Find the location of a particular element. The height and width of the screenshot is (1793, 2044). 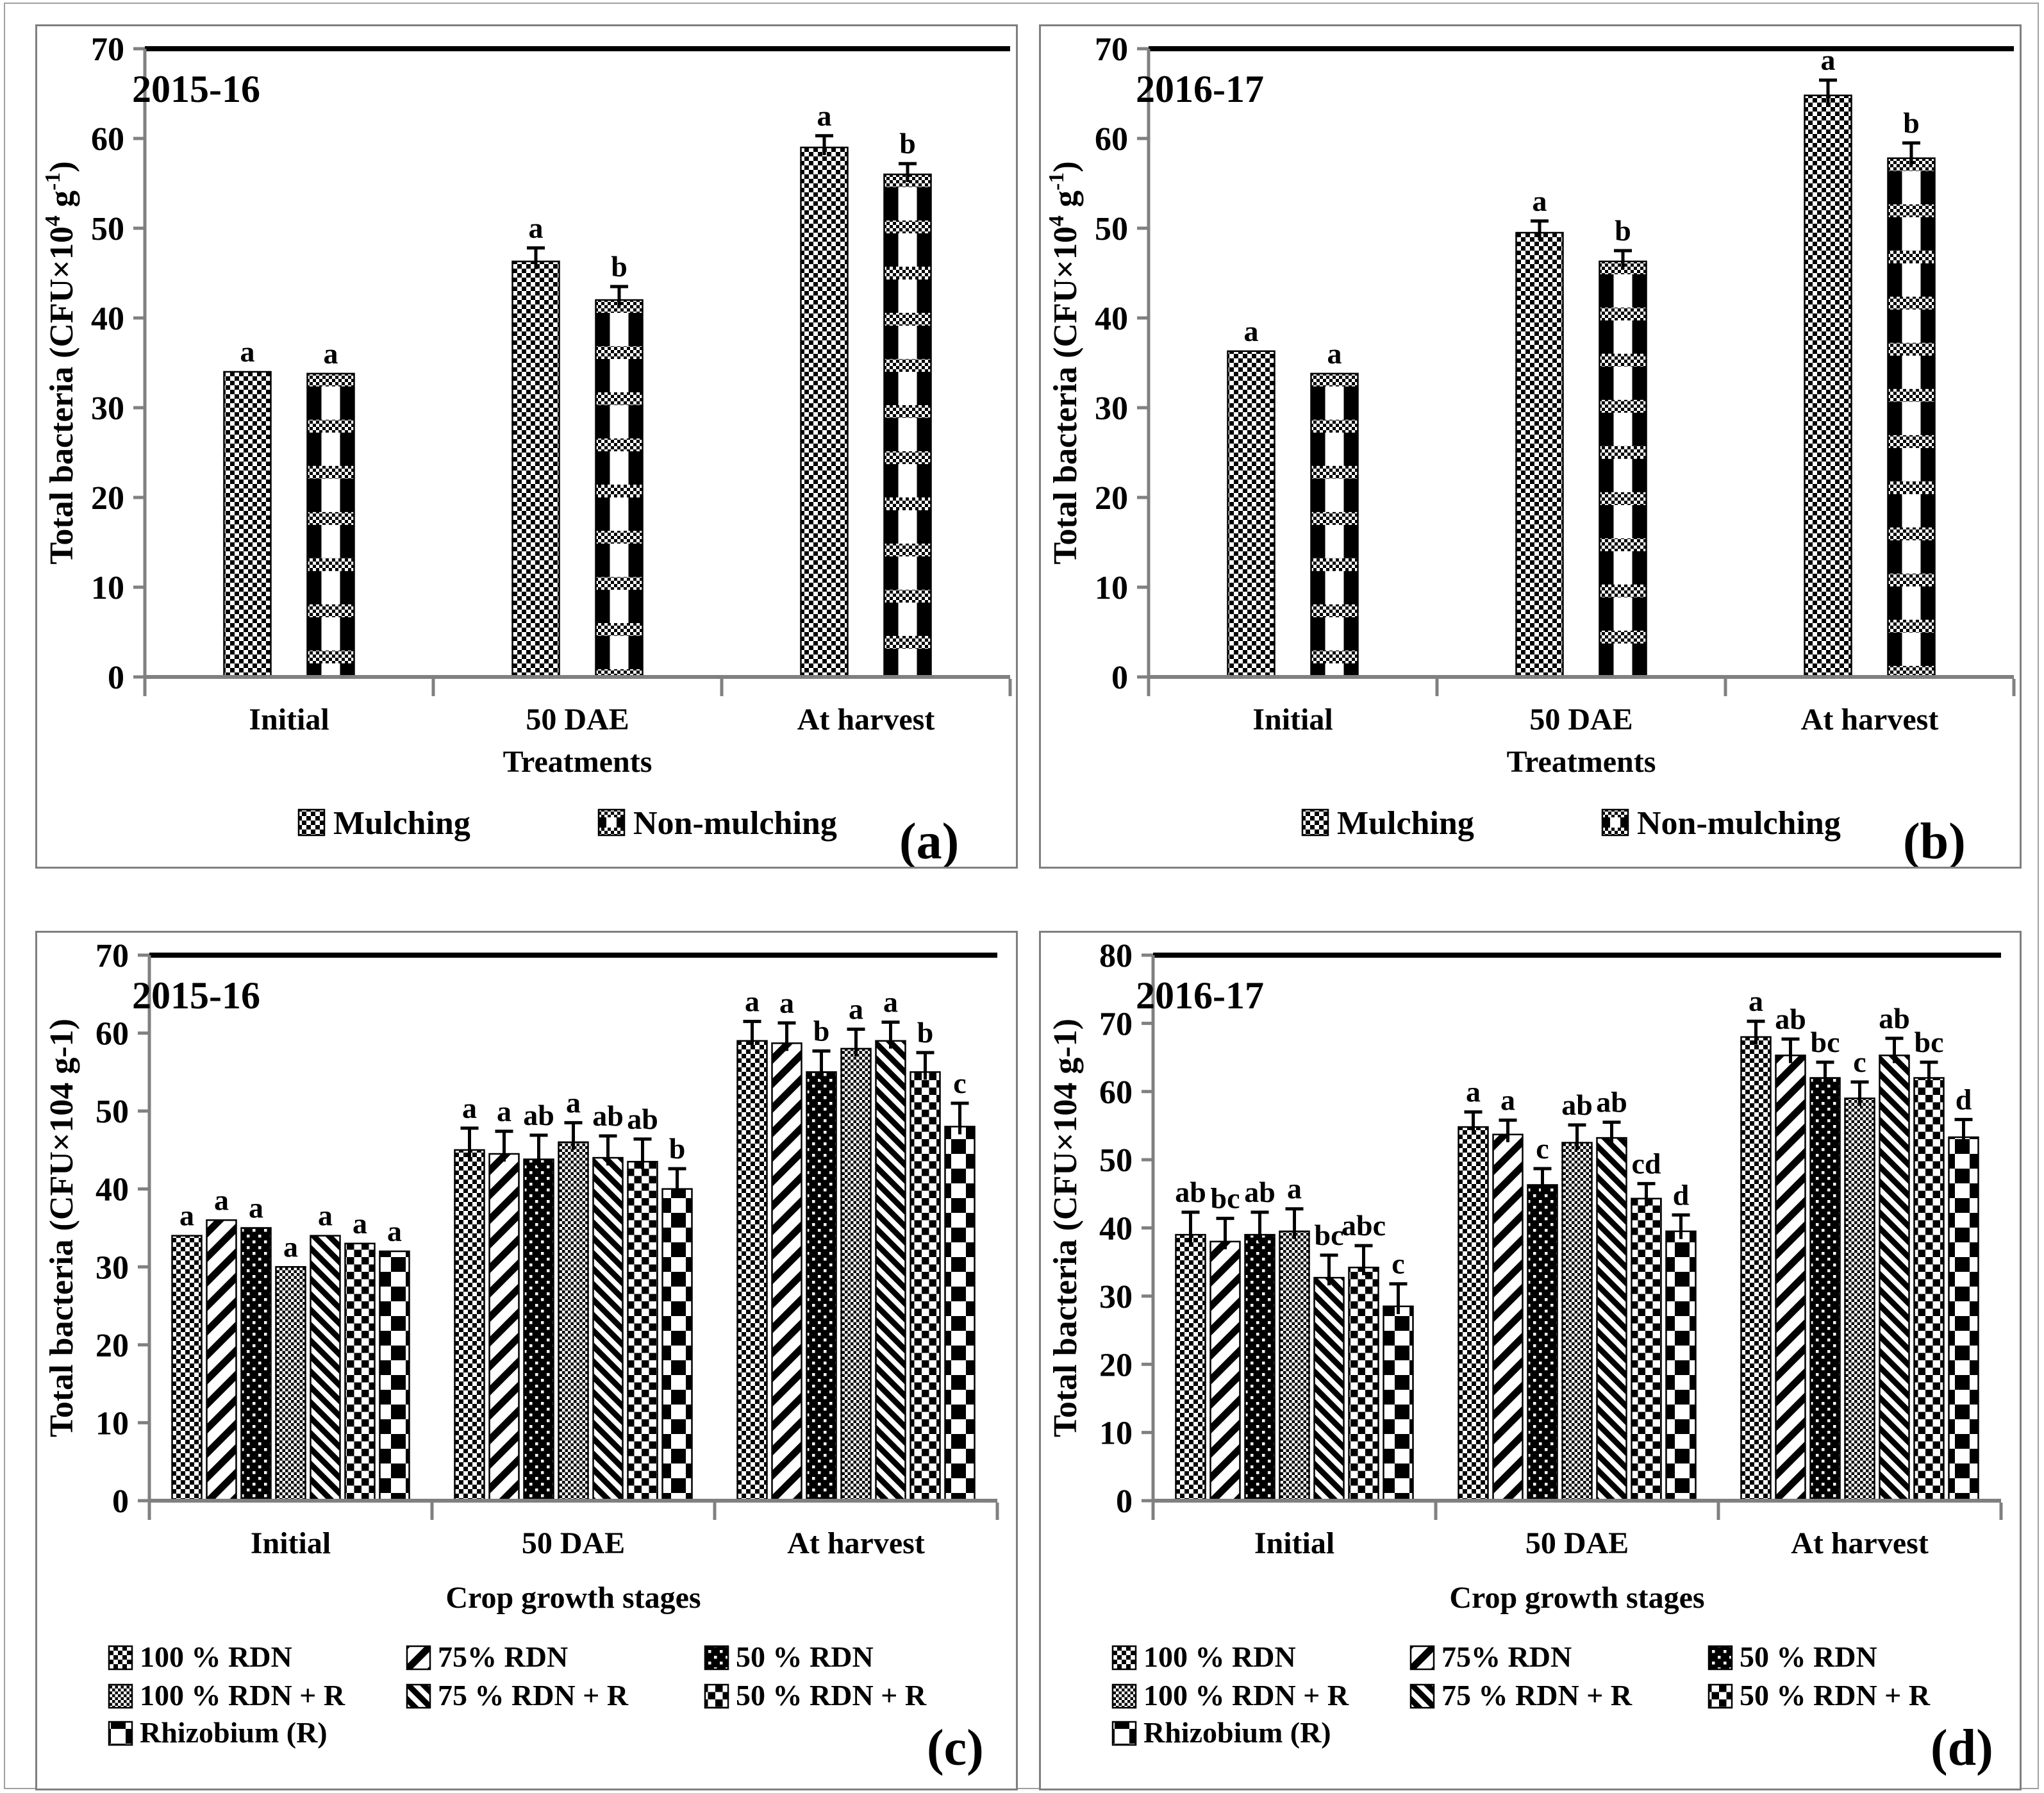

y-tick-label: 60 is located at coordinates (1116, 1092).